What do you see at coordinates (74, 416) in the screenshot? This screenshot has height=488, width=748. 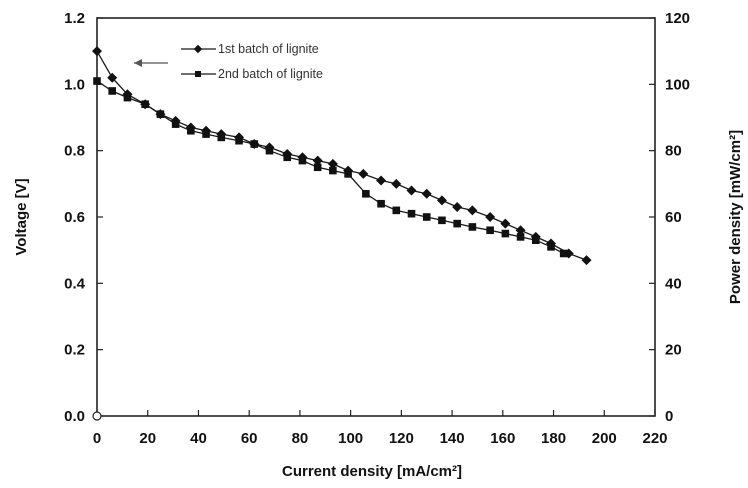 I see `y-tick-label: 0.0` at bounding box center [74, 416].